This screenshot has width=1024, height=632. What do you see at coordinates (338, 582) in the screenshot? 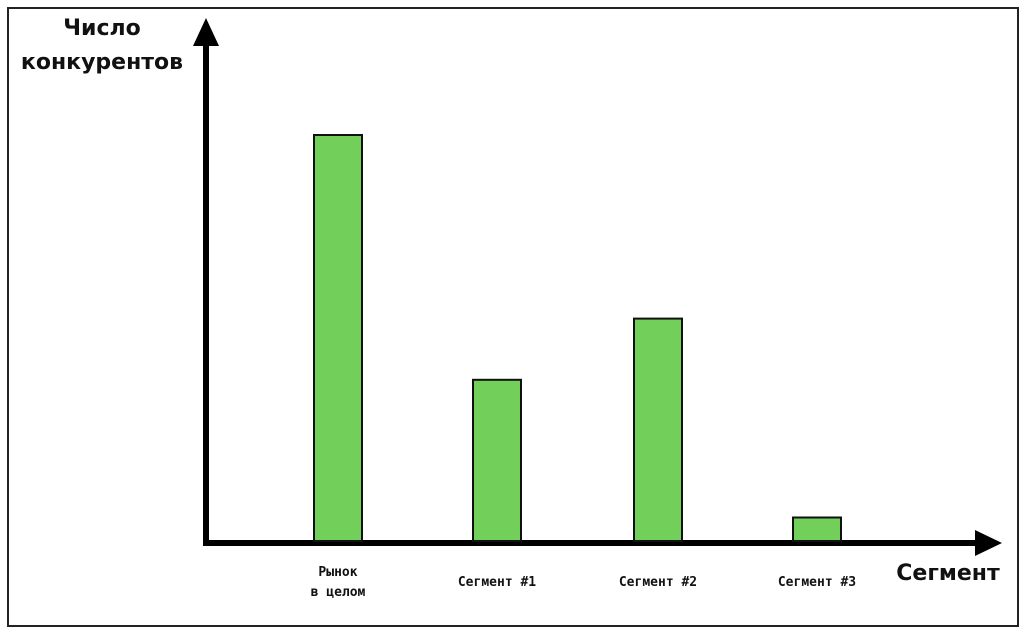
I see `x-tick-label: Рынок в целом` at bounding box center [338, 582].